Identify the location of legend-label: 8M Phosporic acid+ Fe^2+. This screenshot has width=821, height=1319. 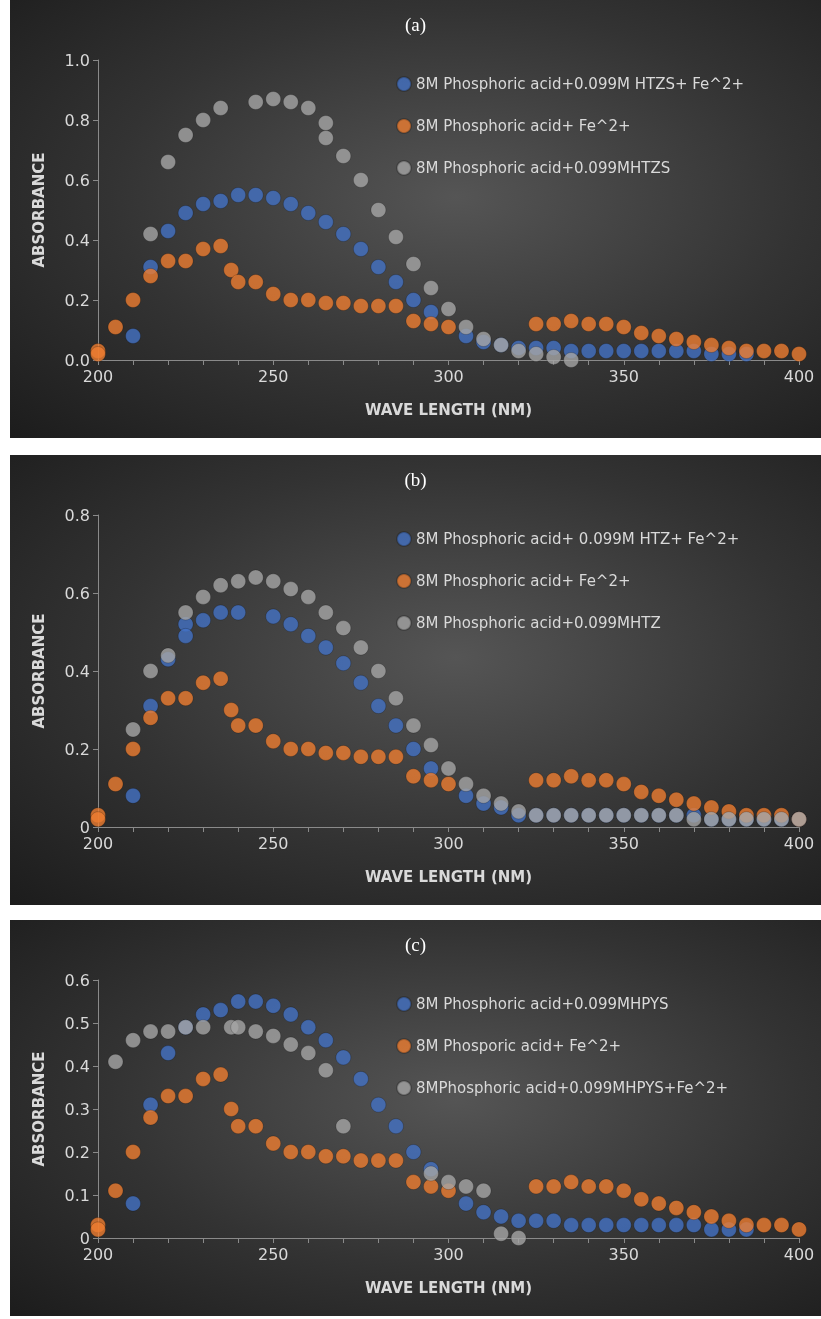
(519, 1046).